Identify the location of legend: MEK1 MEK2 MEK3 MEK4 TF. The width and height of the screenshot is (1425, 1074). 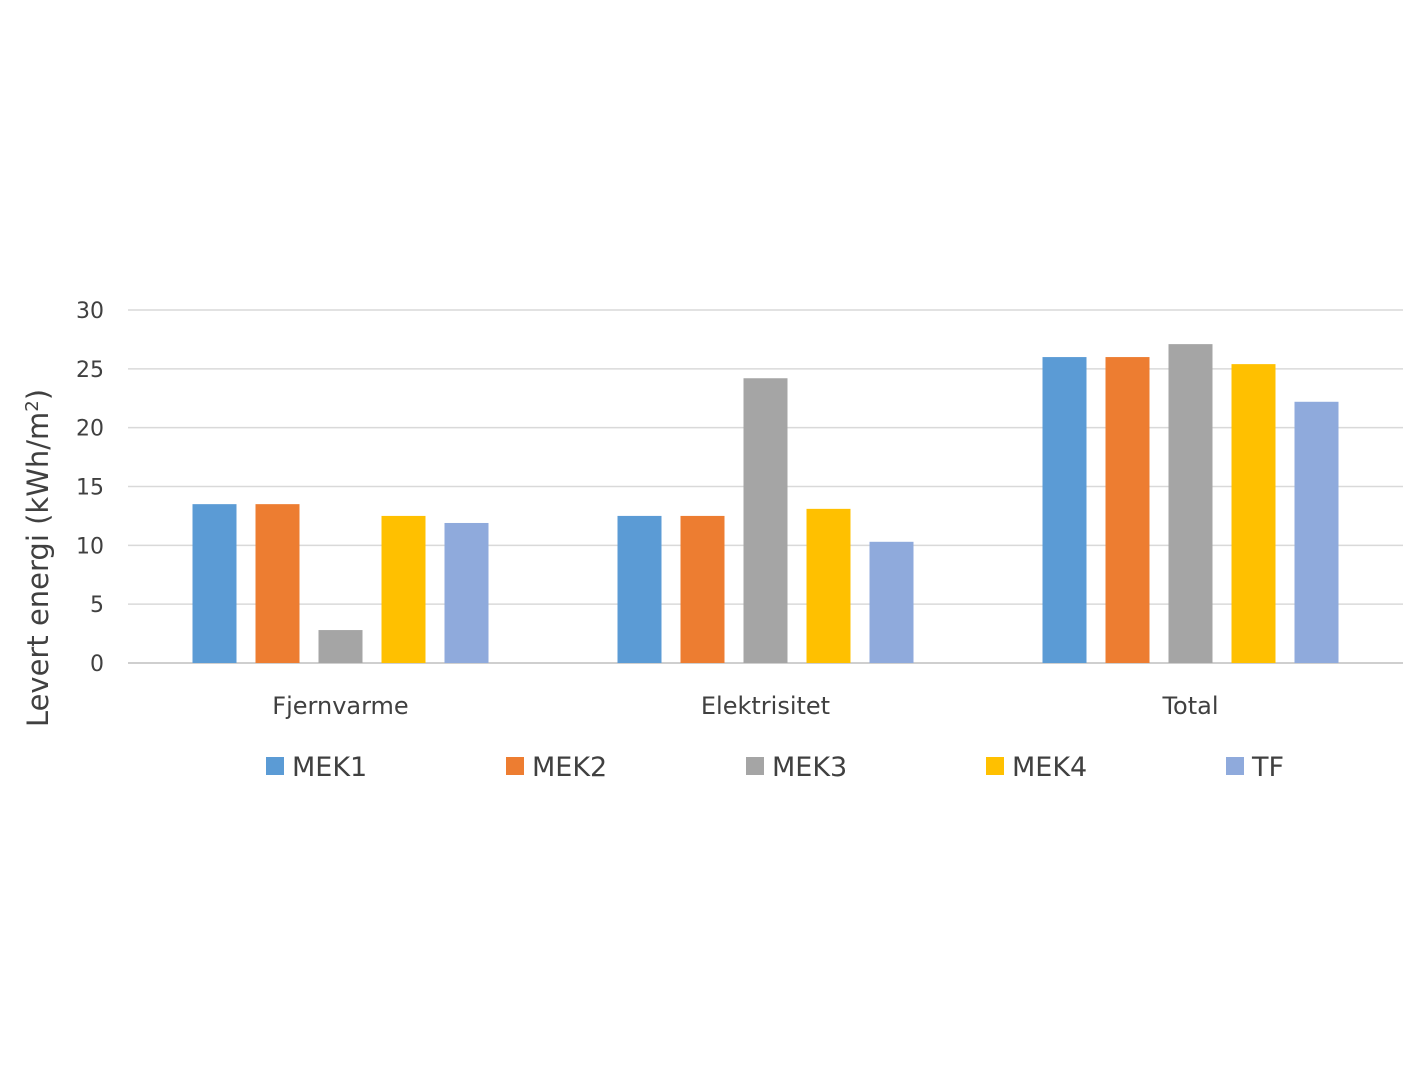
(775, 767).